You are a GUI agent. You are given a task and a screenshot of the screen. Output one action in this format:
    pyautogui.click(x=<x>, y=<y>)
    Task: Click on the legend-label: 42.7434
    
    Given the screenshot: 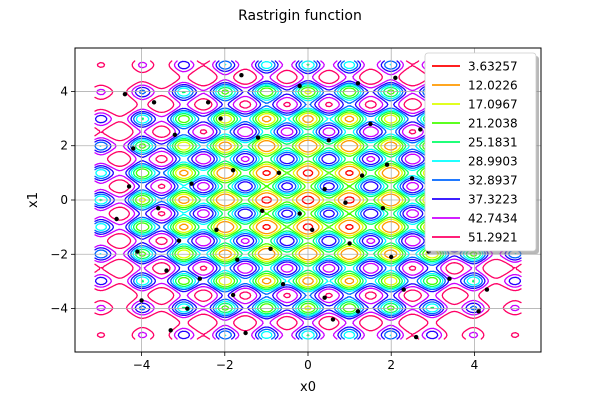 What is the action you would take?
    pyautogui.click(x=493, y=219)
    